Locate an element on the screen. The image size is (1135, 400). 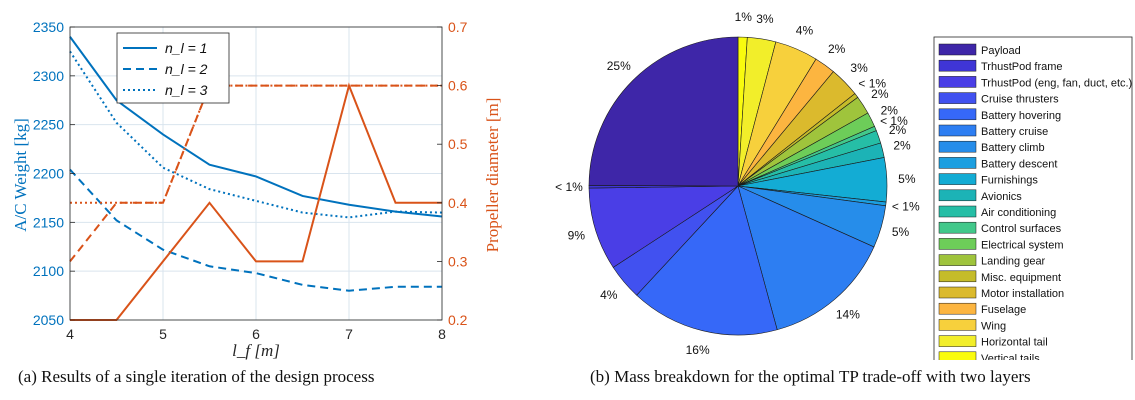
legend-box is located at coordinates (173, 68).